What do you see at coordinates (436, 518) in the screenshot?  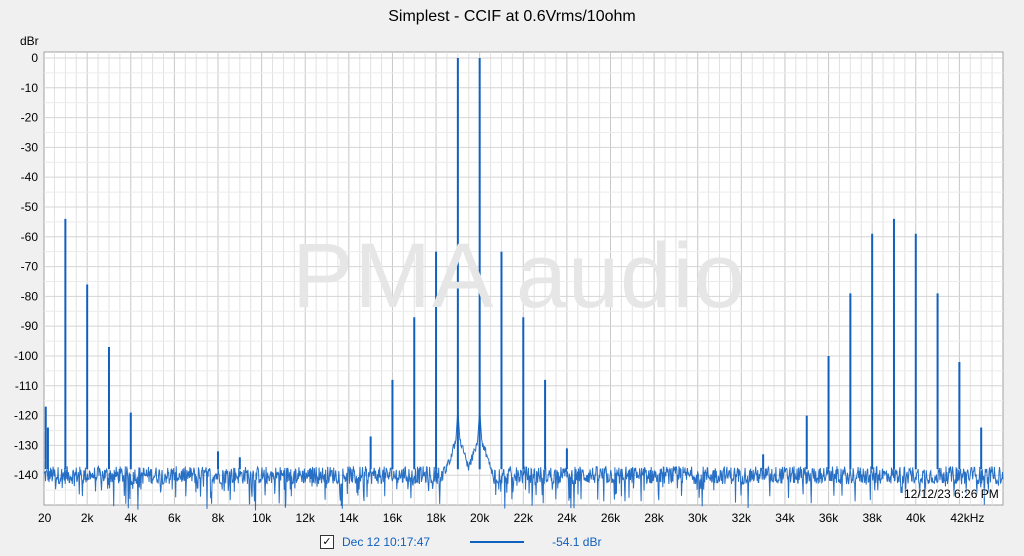 I see `x-tick-label: 18k` at bounding box center [436, 518].